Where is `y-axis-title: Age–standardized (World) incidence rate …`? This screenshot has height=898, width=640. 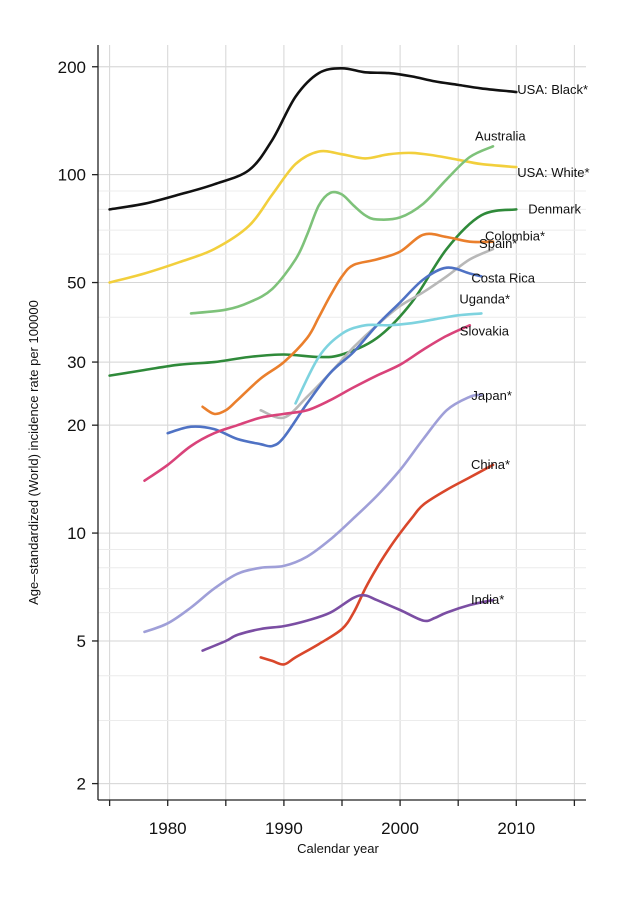 y-axis-title: Age–standardized (World) incidence rate … is located at coordinates (33, 452).